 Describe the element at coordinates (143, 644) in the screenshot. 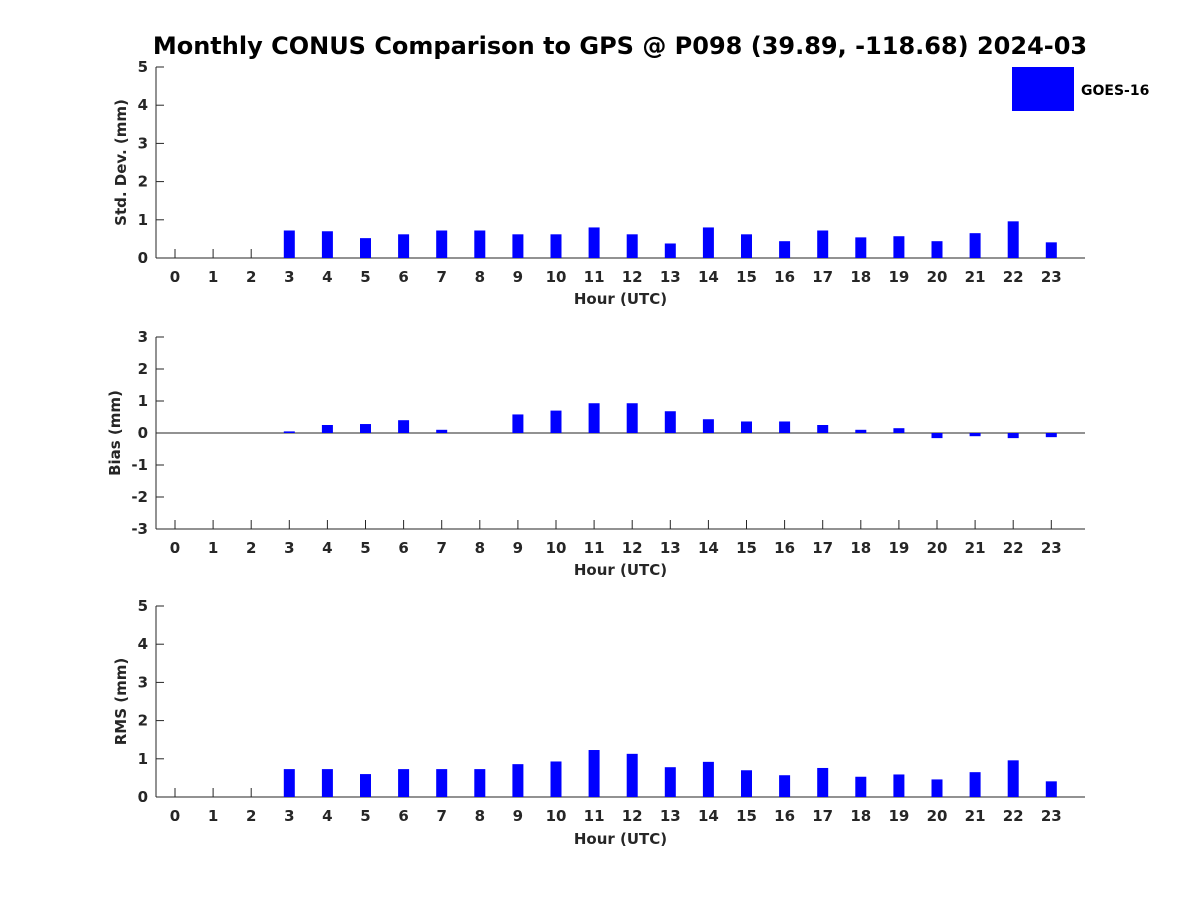

I see `y-tick-label: 4` at that location.